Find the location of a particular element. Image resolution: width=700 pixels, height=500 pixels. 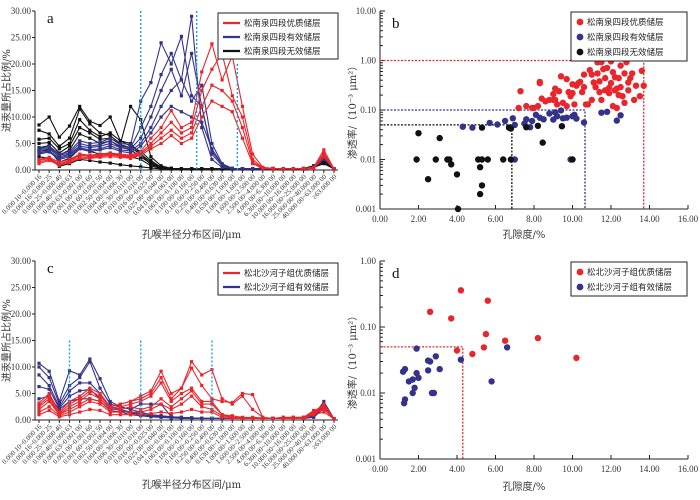

y-tick-label: 5.00 is located at coordinates (23, 144).